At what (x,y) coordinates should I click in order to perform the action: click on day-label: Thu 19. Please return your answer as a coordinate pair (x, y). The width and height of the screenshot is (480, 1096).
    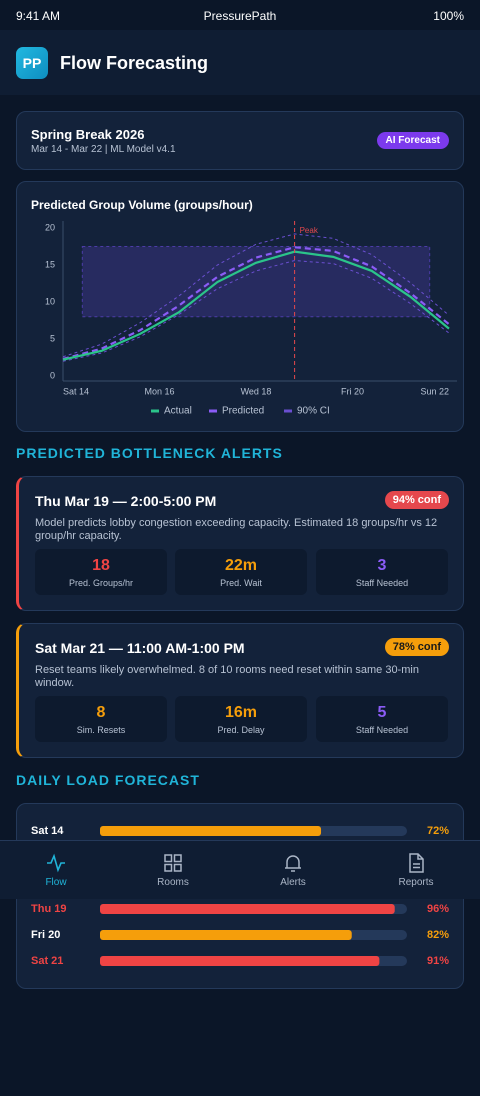
    Looking at the image, I should click on (48, 909).